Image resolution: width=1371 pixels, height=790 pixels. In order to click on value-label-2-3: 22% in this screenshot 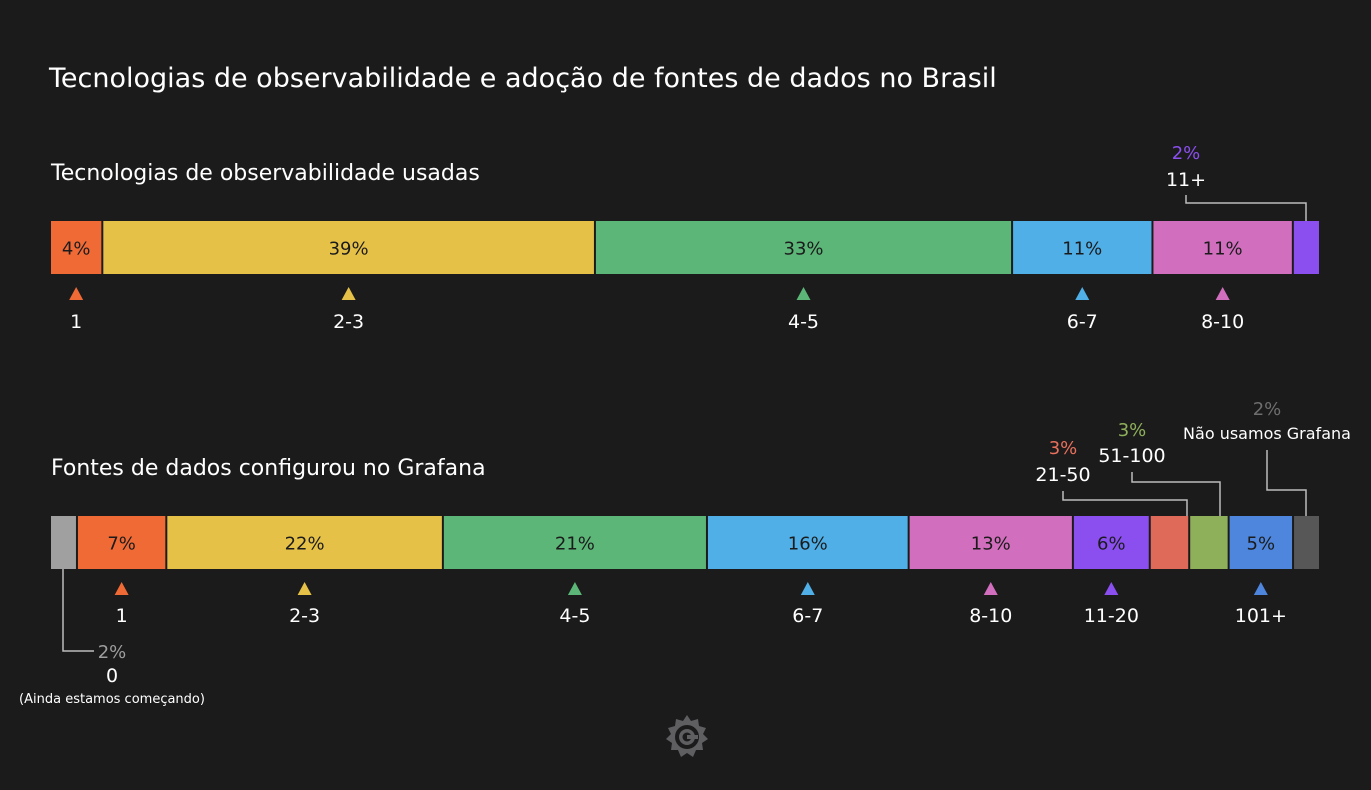, I will do `click(305, 544)`.